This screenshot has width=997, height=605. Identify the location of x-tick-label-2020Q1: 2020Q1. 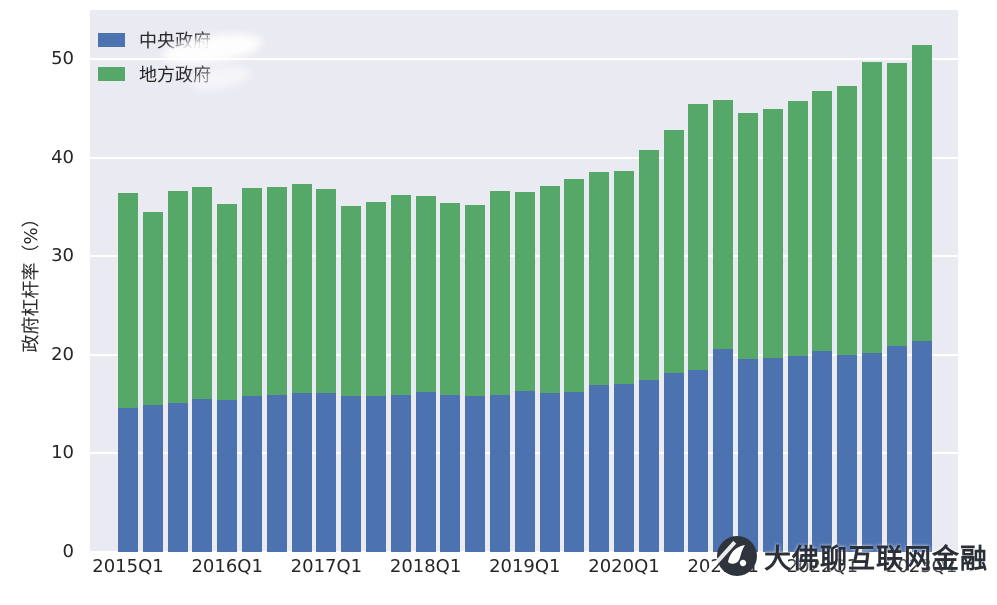
(624, 566).